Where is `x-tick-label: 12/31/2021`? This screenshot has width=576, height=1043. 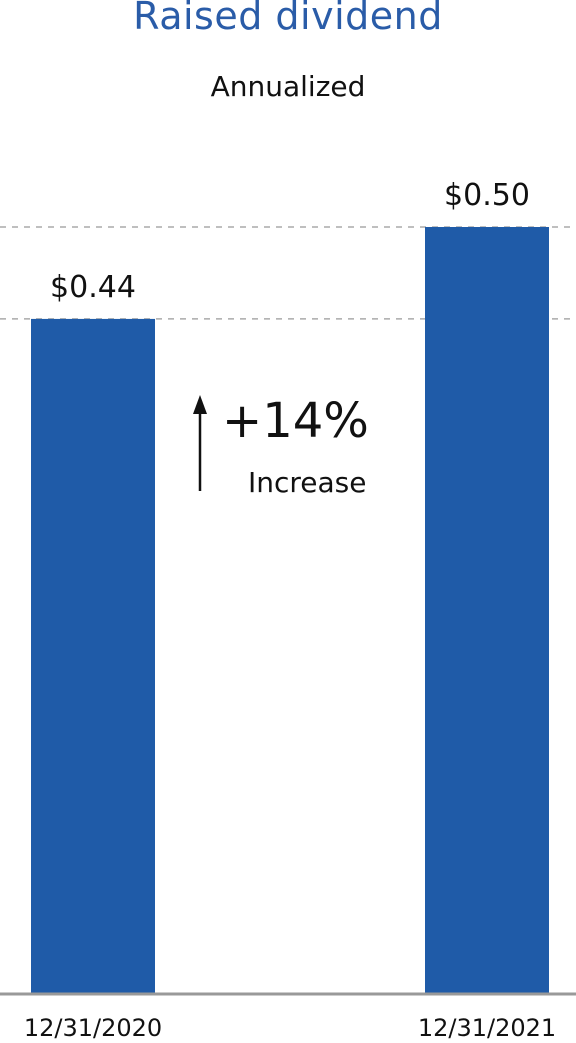
x-tick-label: 12/31/2021 is located at coordinates (487, 1028).